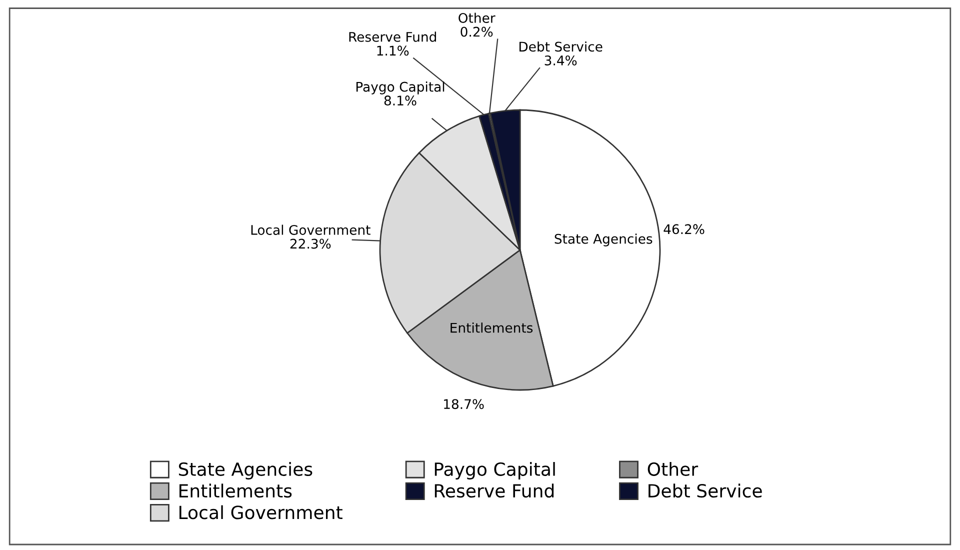  Describe the element at coordinates (393, 51) in the screenshot. I see `data-label: 1.1%` at that location.